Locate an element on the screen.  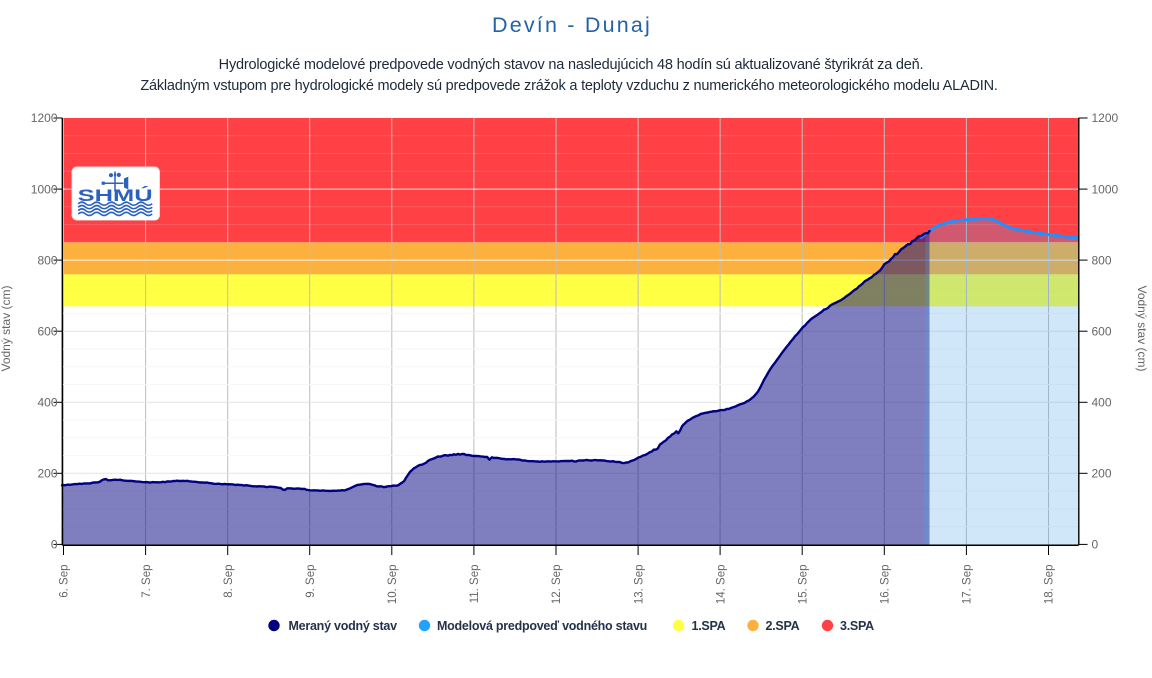
svg-text: SHMÚ is located at coordinates (115, 195).